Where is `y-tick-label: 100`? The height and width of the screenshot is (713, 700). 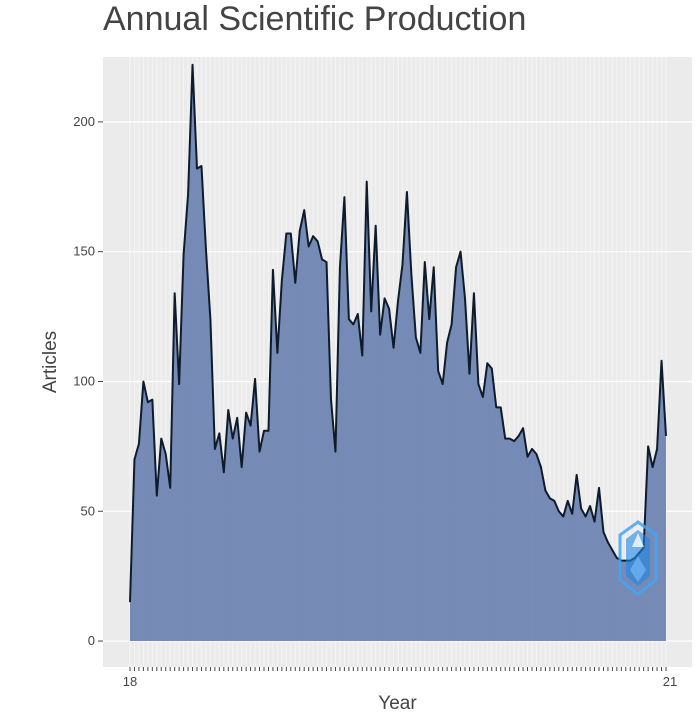
y-tick-label: 100 is located at coordinates (84, 380).